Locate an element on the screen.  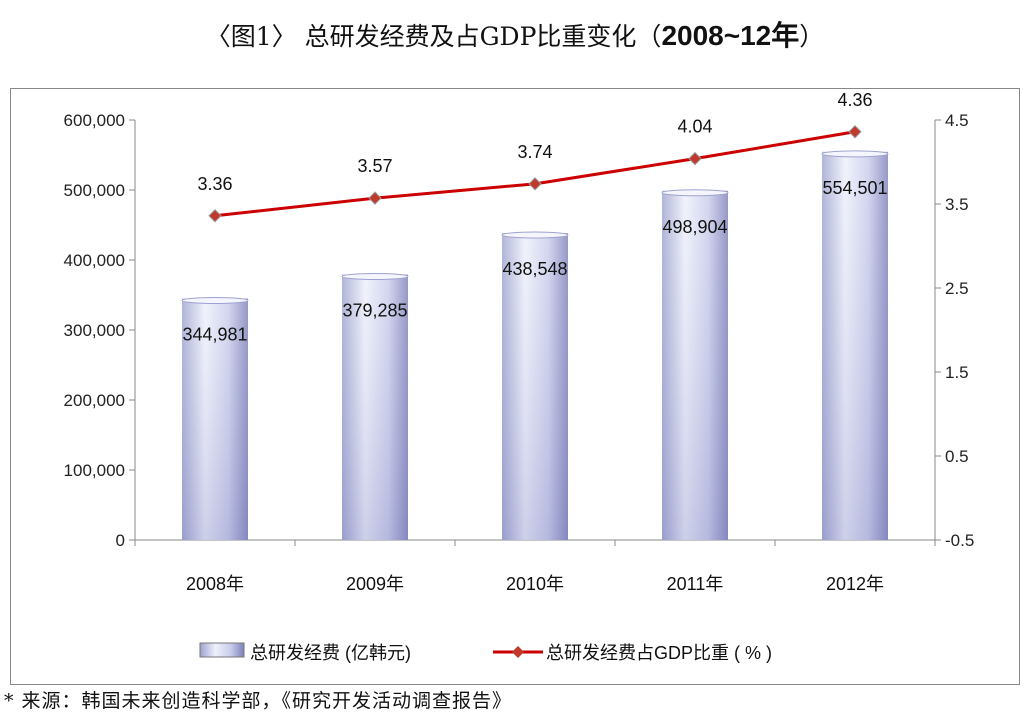
legend-bar-swatch is located at coordinates (222, 650).